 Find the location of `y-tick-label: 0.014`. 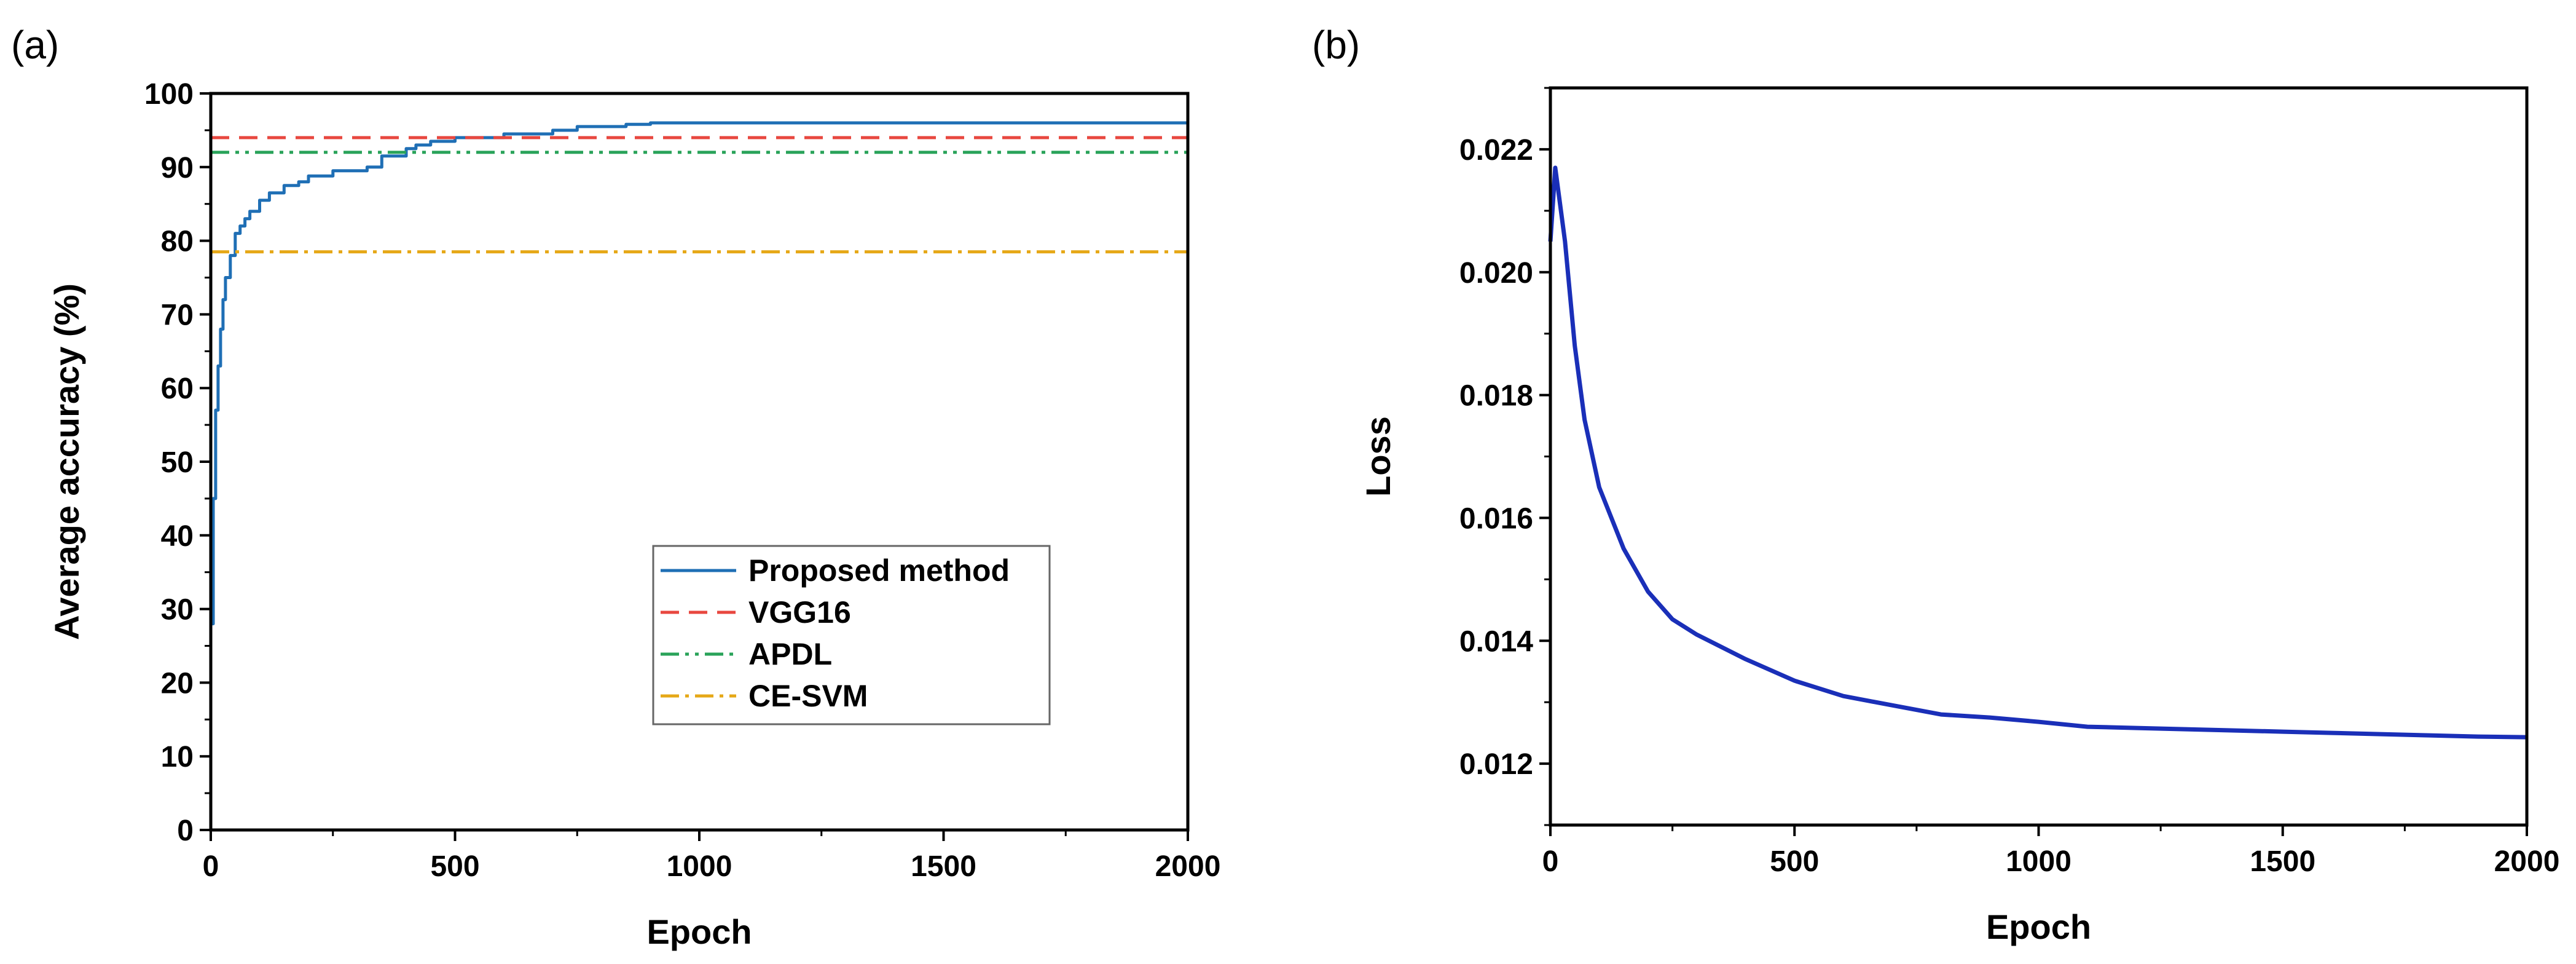

y-tick-label: 0.014 is located at coordinates (1496, 641).